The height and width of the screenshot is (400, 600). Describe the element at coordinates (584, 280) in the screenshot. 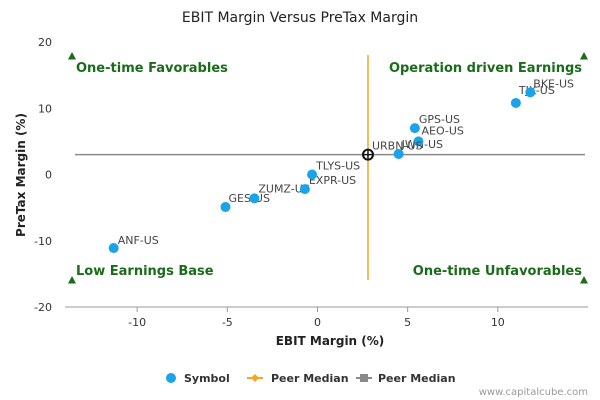

I see `quadrant-marker-bottom-right` at that location.